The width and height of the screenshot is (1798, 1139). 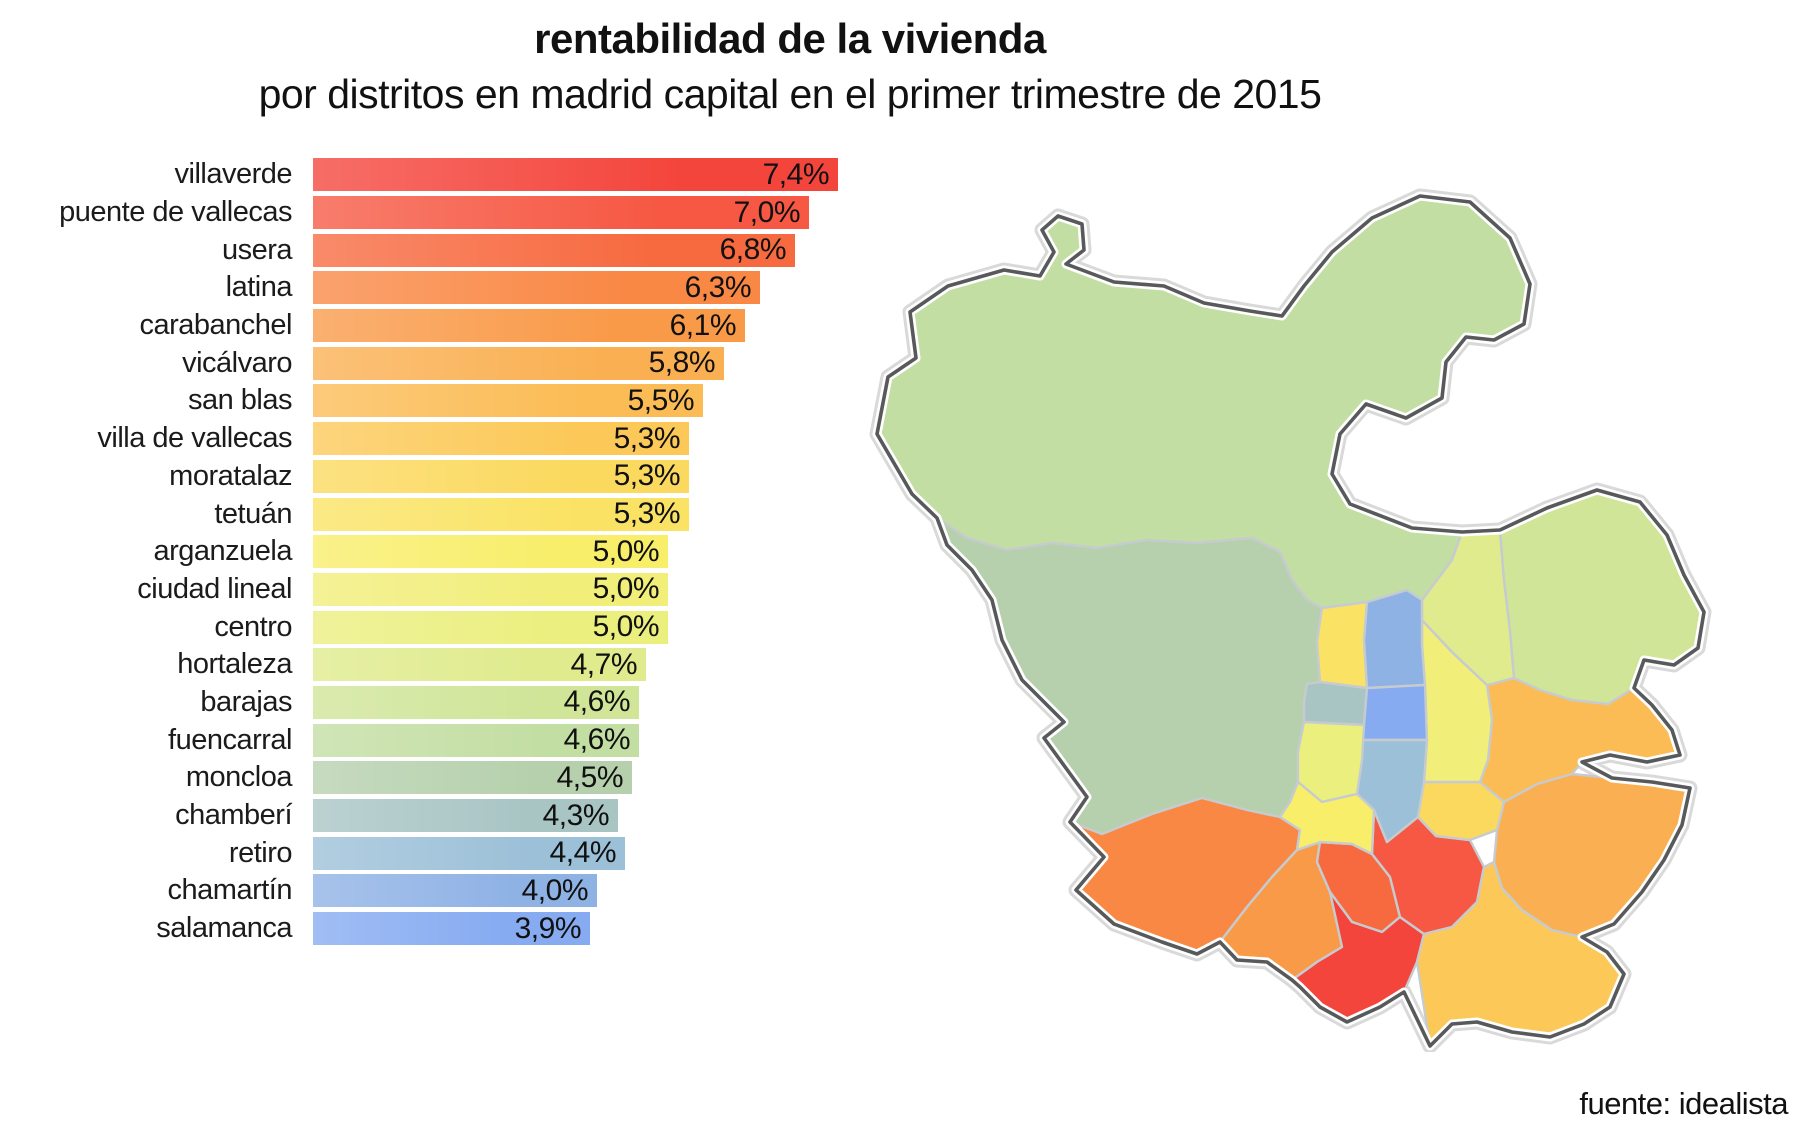 I want to click on bar: 4,4%, so click(x=469, y=853).